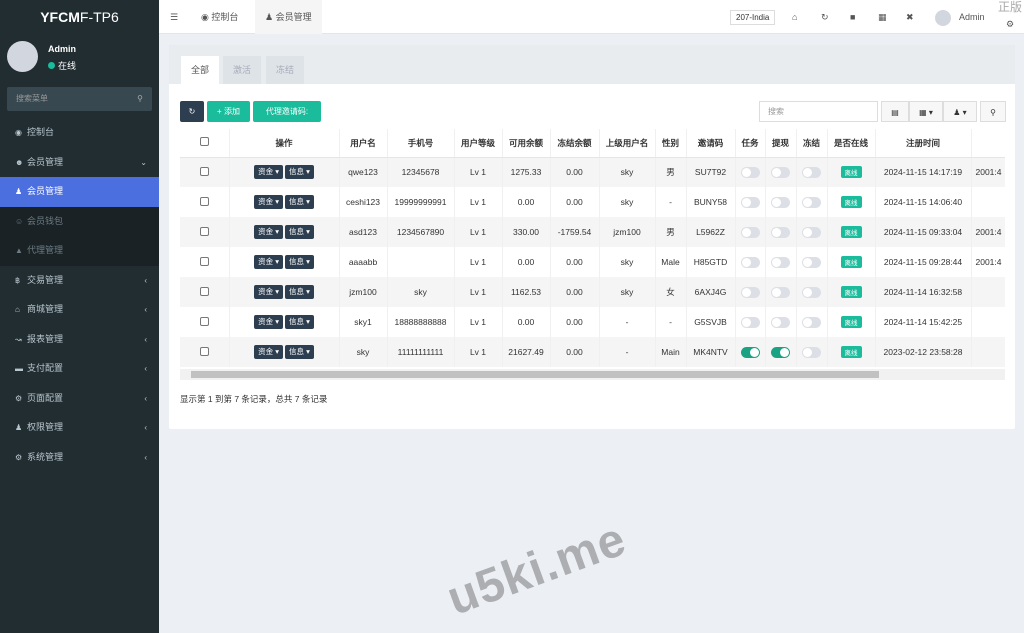 This screenshot has width=1024, height=633. What do you see at coordinates (228, 111) in the screenshot?
I see `add-button: + 添加` at bounding box center [228, 111].